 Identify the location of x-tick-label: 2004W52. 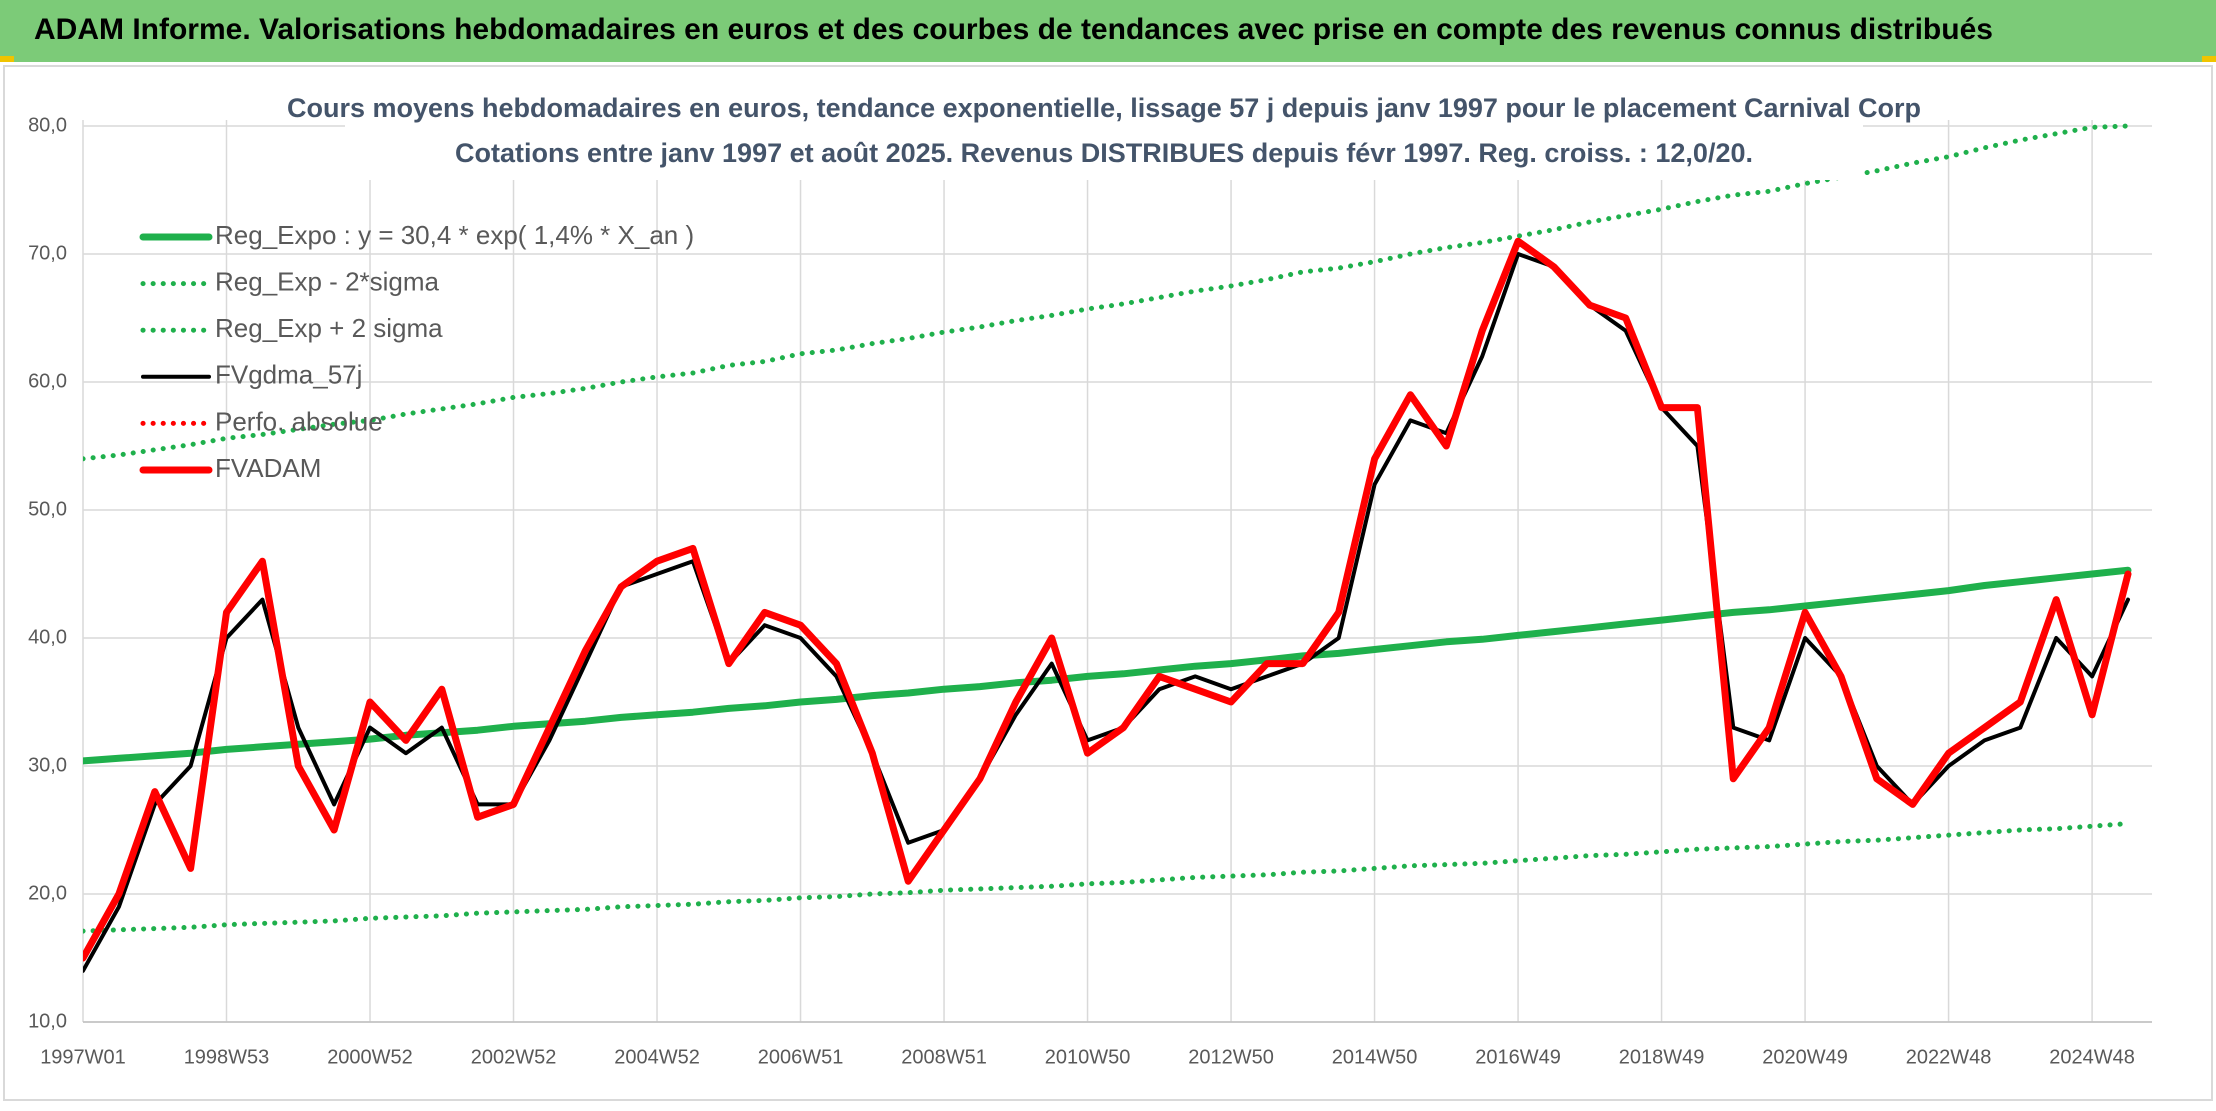
(657, 1057).